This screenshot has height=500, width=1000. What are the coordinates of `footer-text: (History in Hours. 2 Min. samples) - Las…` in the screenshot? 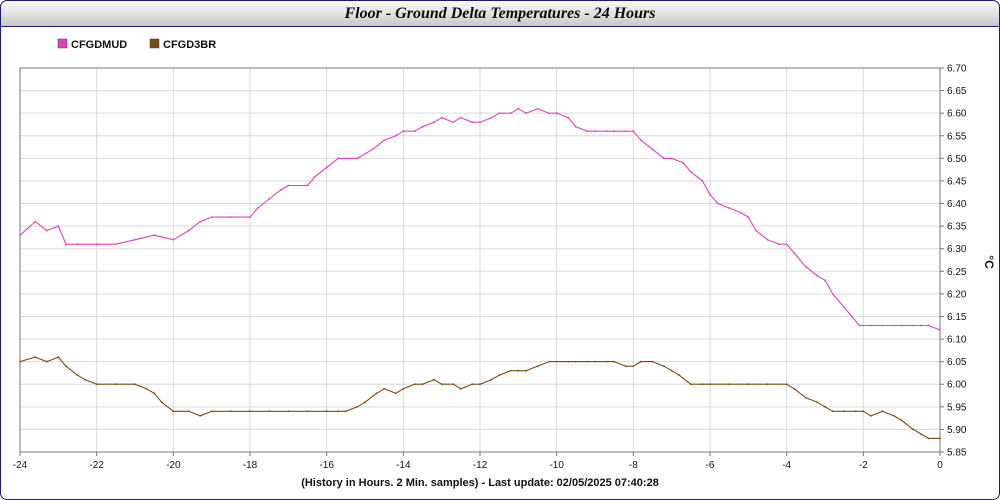 It's located at (480, 483).